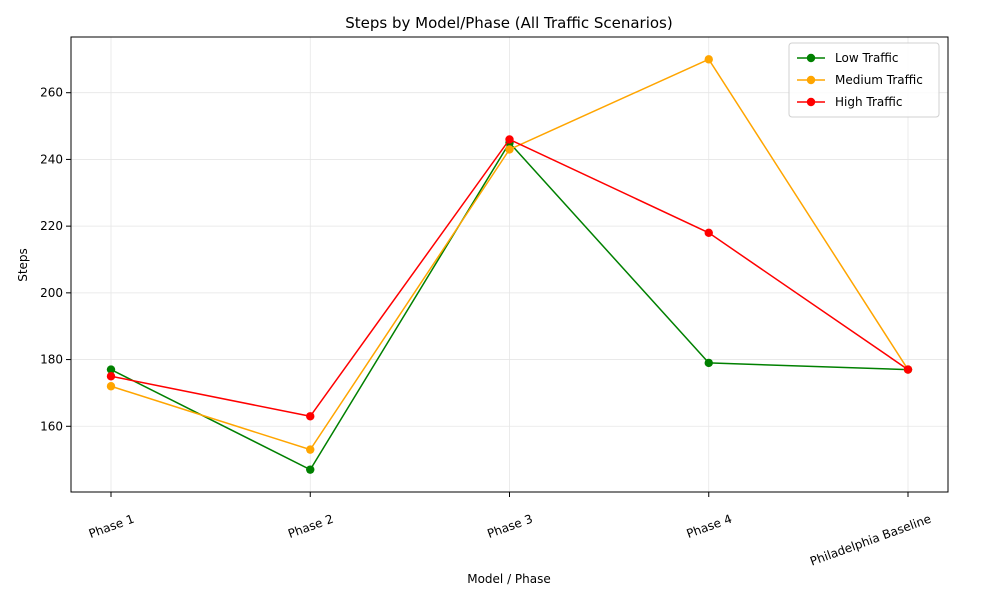 The image size is (1000, 604). I want to click on x-axis-label: Model / Phase, so click(509, 579).